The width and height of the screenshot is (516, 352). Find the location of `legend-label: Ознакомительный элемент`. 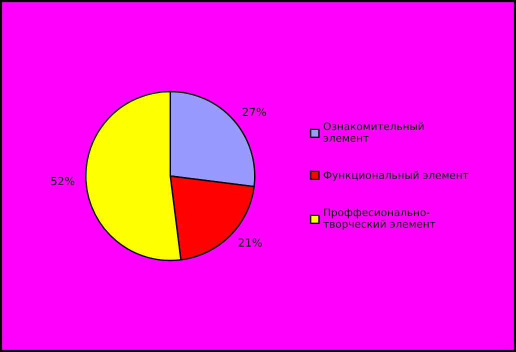

legend-label: Ознакомительный элемент is located at coordinates (374, 132).